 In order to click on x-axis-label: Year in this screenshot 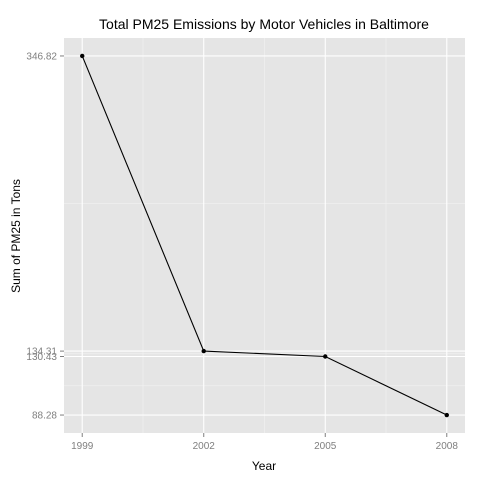, I will do `click(264, 466)`.